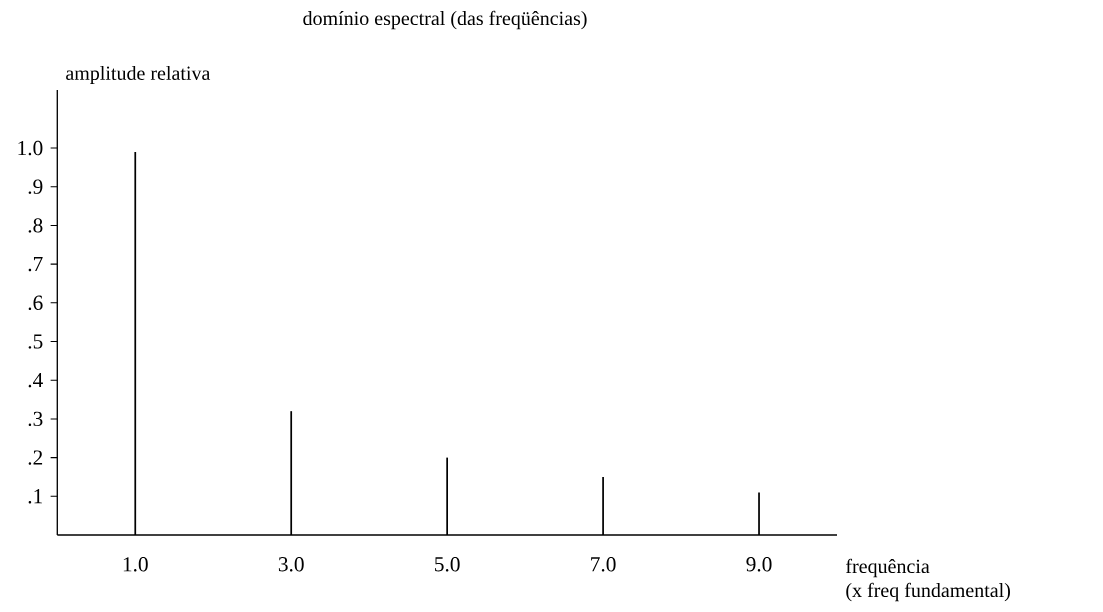 This screenshot has width=1103, height=612. I want to click on y-tick-label: .7, so click(35, 264).